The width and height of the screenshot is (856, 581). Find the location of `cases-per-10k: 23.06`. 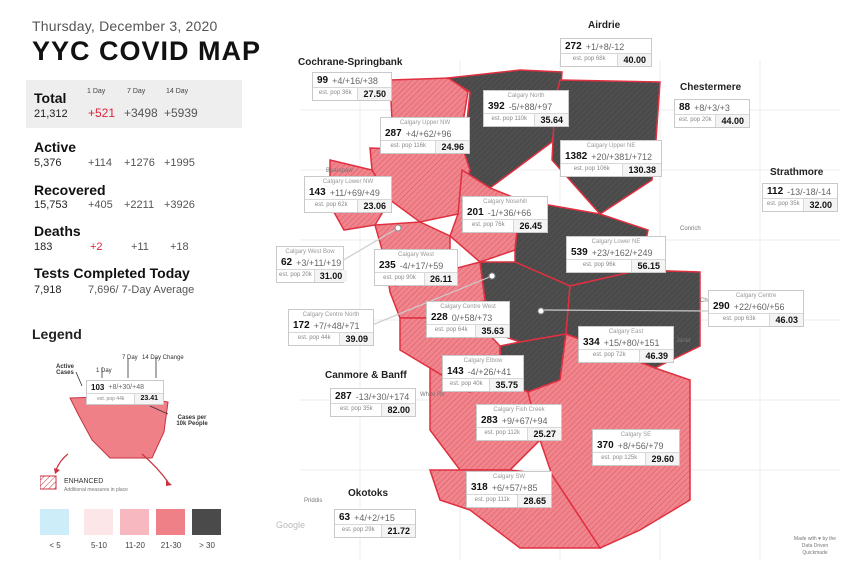

cases-per-10k: 23.06 is located at coordinates (374, 206).